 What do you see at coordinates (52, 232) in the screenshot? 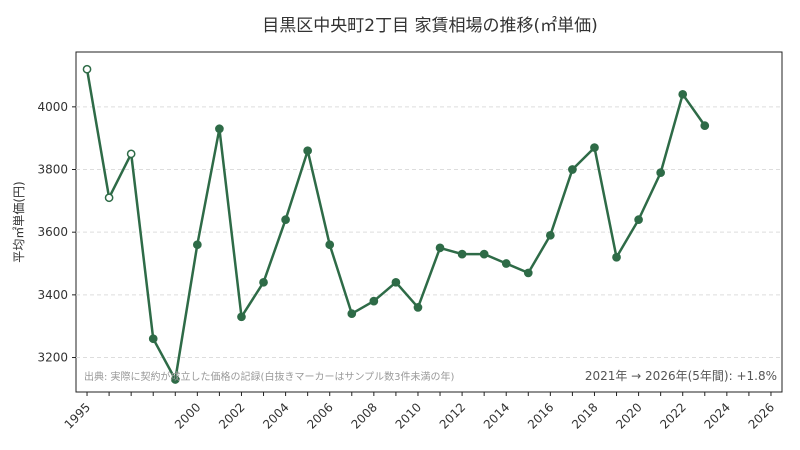
I see `y-tick-label: 3600` at bounding box center [52, 232].